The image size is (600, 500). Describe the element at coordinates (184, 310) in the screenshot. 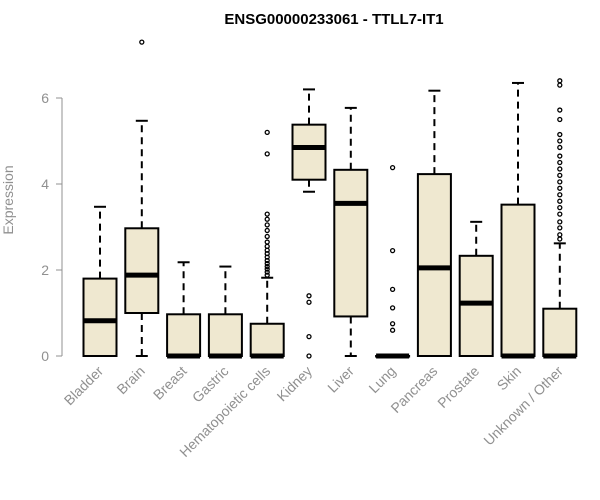

I see `box-breast` at that location.